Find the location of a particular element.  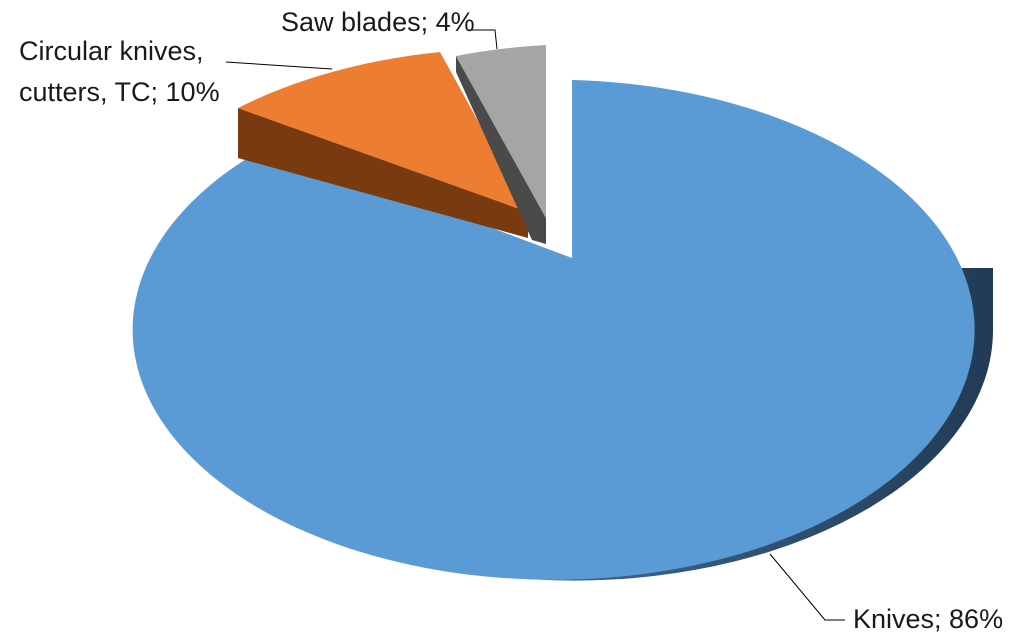

data-label-saw-blades: Saw blades; 4% is located at coordinates (378, 22).